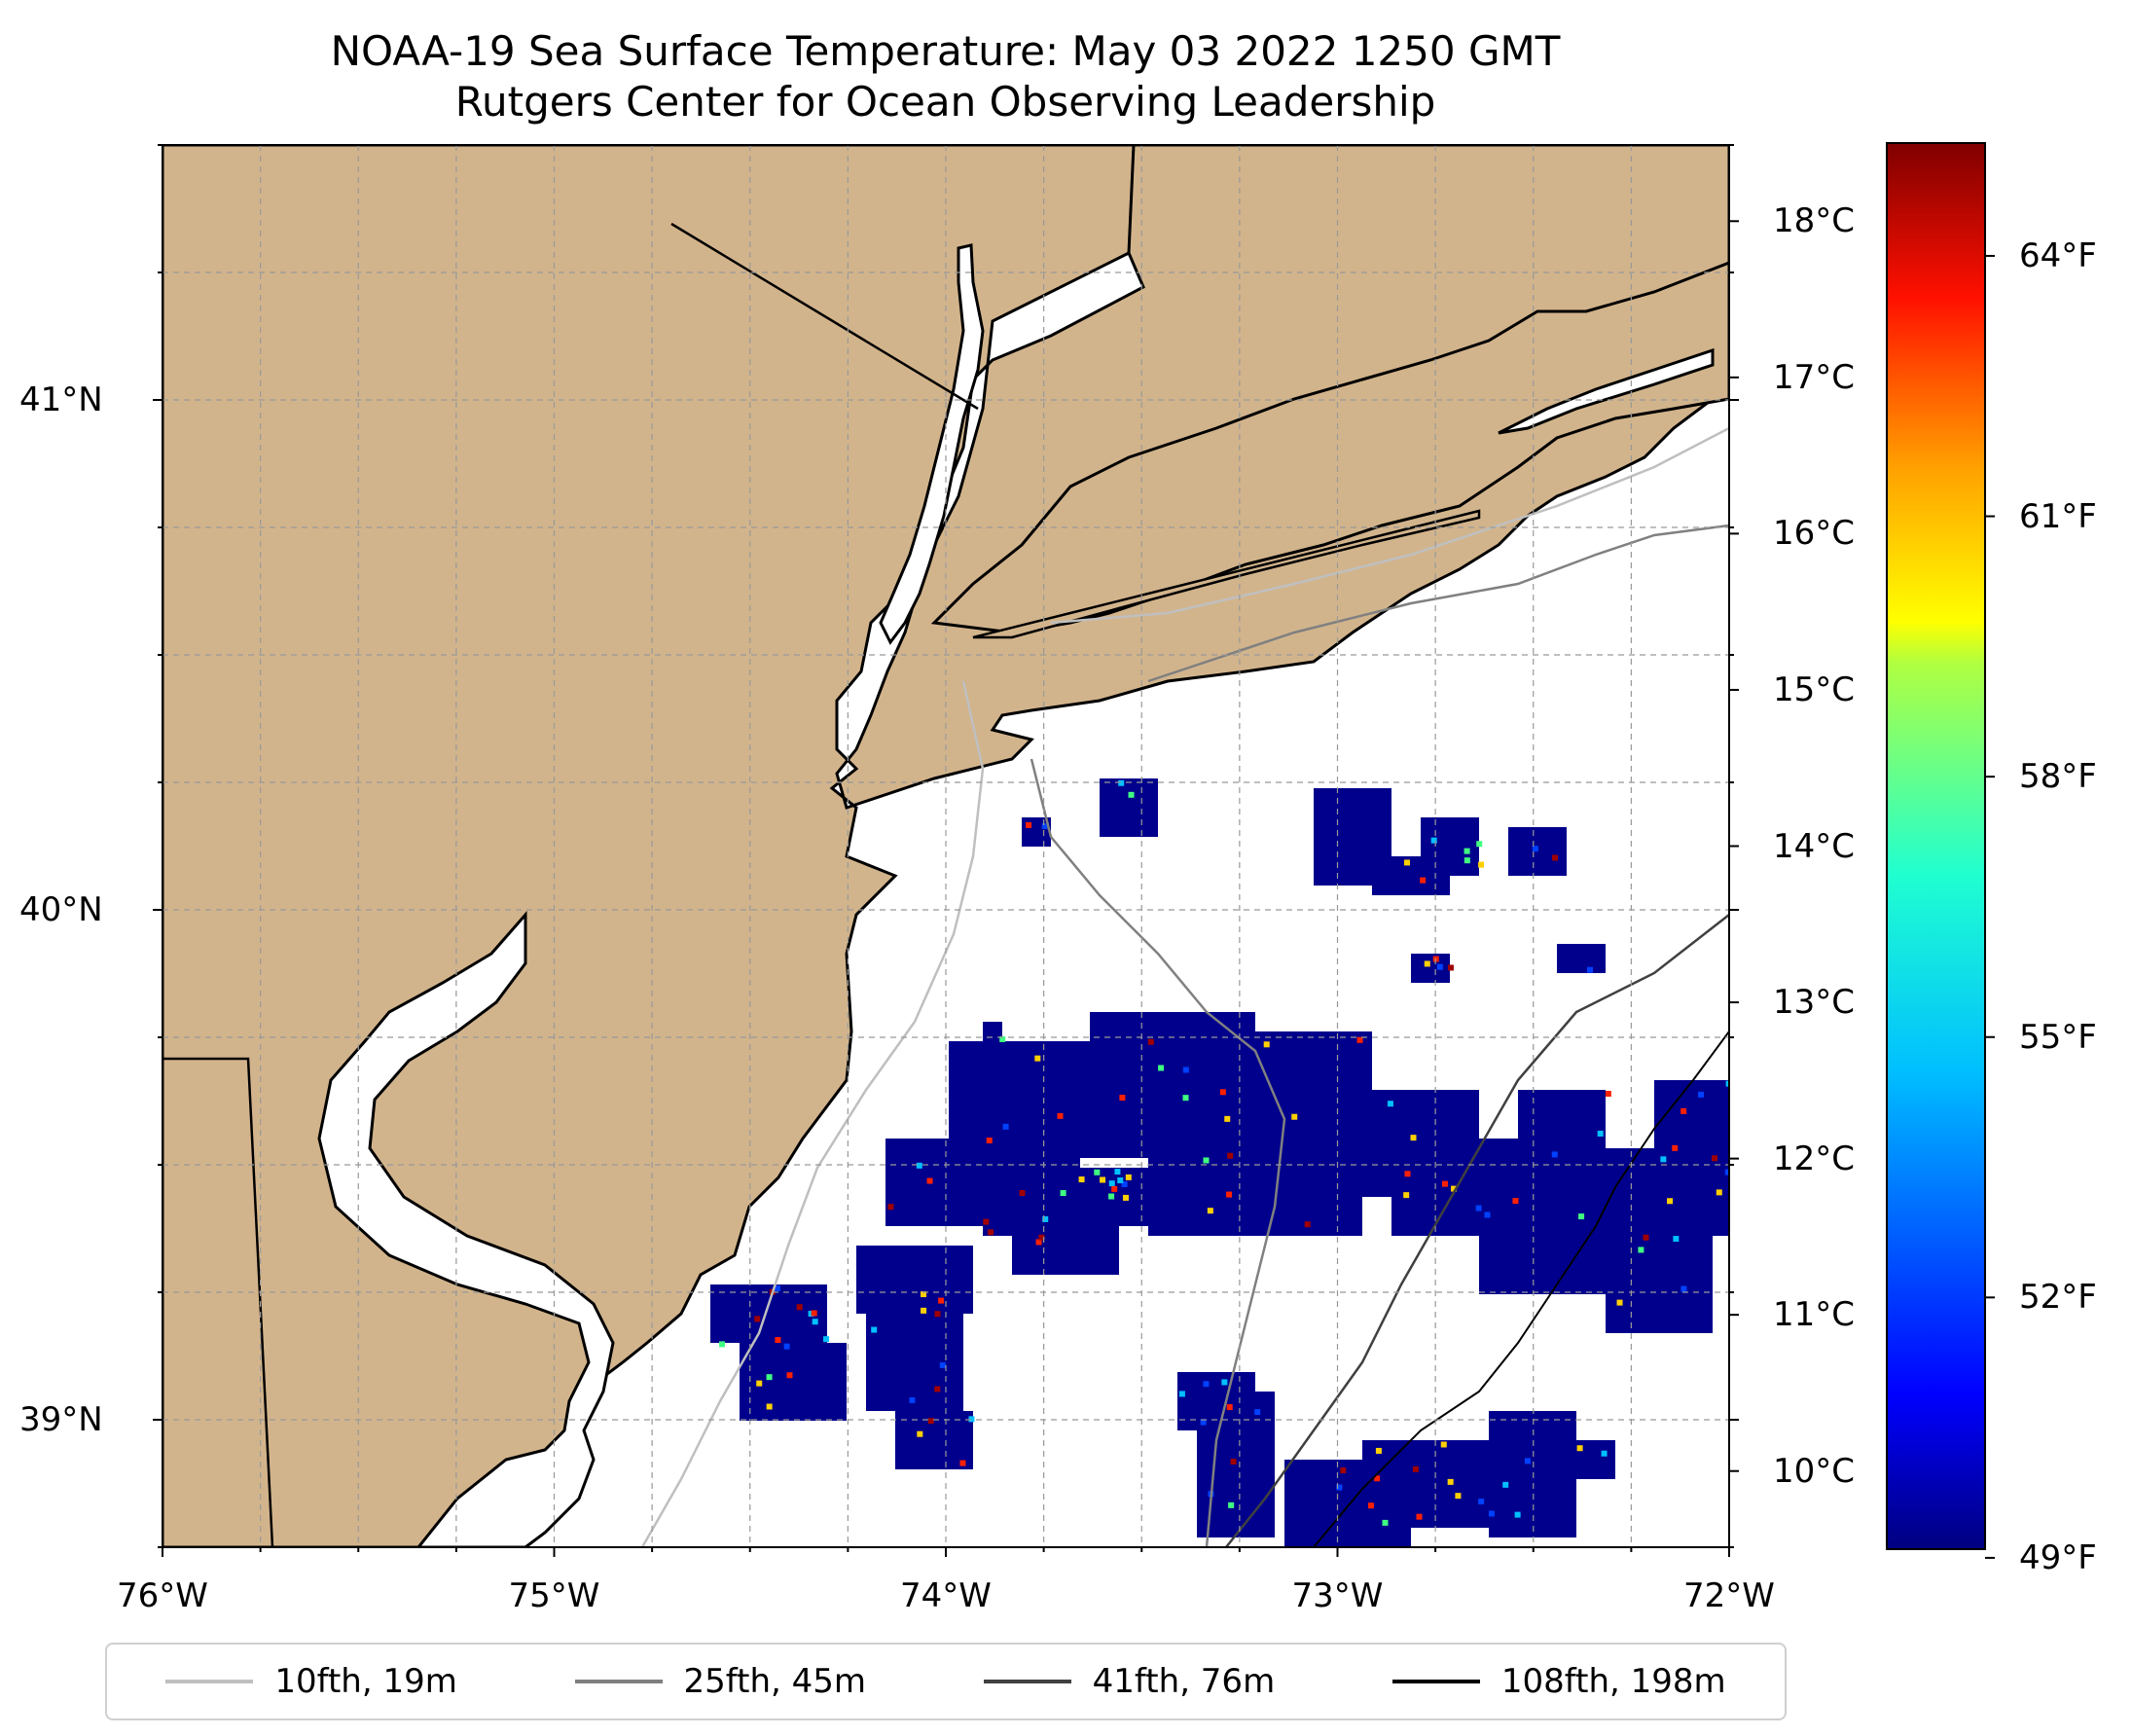 This screenshot has height=1736, width=2132. What do you see at coordinates (1814, 1315) in the screenshot?
I see `celsius-tick-label: 11°C` at bounding box center [1814, 1315].